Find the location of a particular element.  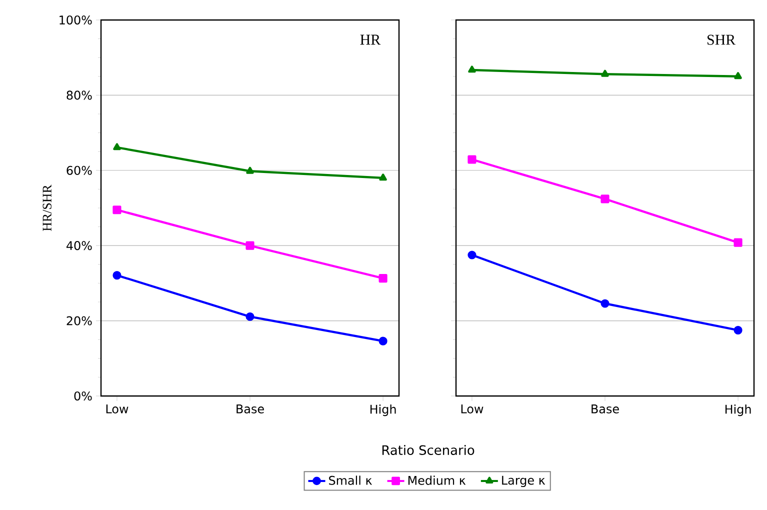

y-tick-label: 100% is located at coordinates (76, 20).